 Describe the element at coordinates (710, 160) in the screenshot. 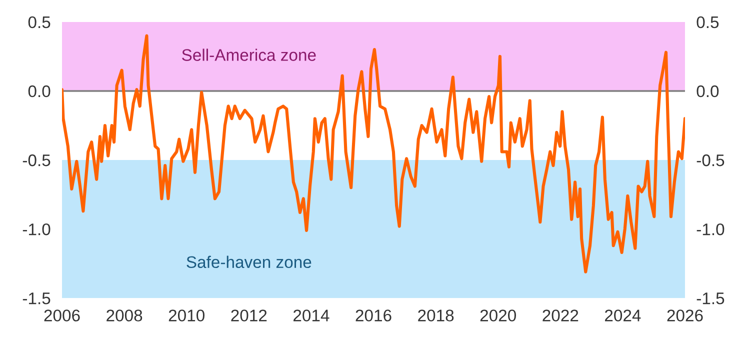

I see `y2-tick-label: -0.5` at that location.